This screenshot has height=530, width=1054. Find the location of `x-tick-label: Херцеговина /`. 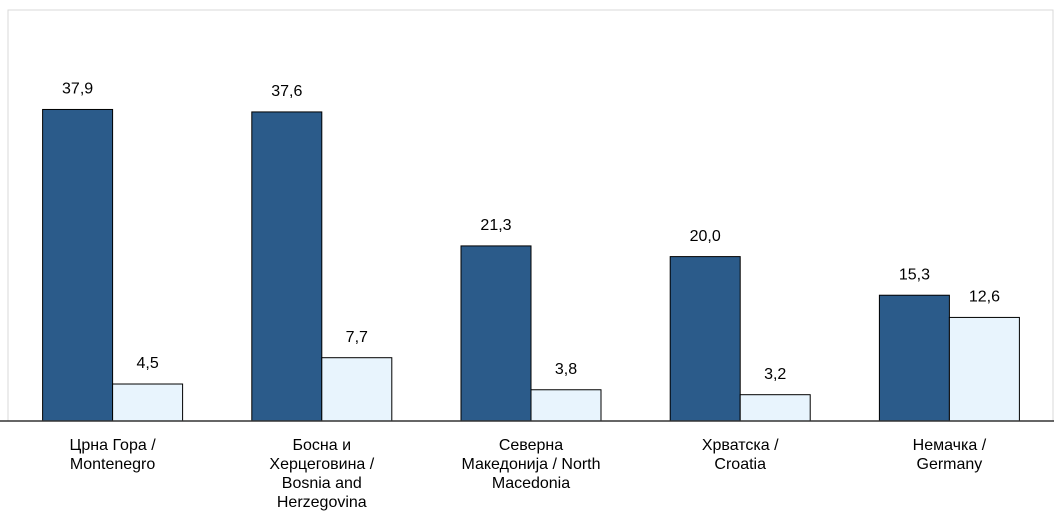

x-tick-label: Херцеговина / is located at coordinates (321, 464).